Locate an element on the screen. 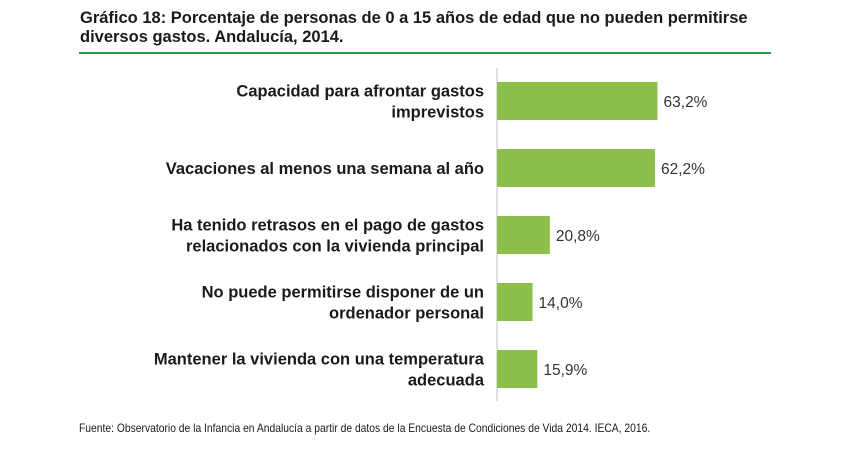 This screenshot has width=850, height=449. category-label-line: Capacidad para afrontar gastos is located at coordinates (360, 92).